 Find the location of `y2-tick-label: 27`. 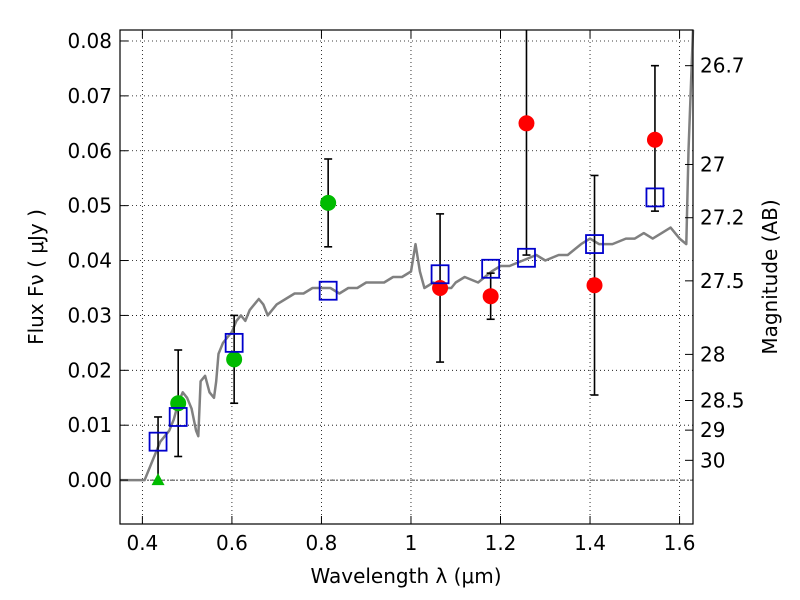

y2-tick-label: 27 is located at coordinates (712, 164).